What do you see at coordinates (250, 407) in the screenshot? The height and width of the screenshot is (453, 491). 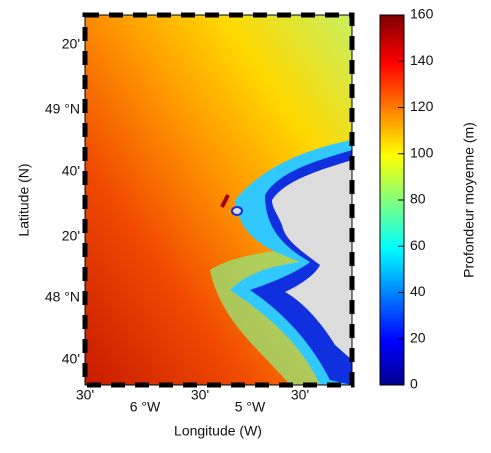 I see `longitude-tick-label: 5 °W` at bounding box center [250, 407].